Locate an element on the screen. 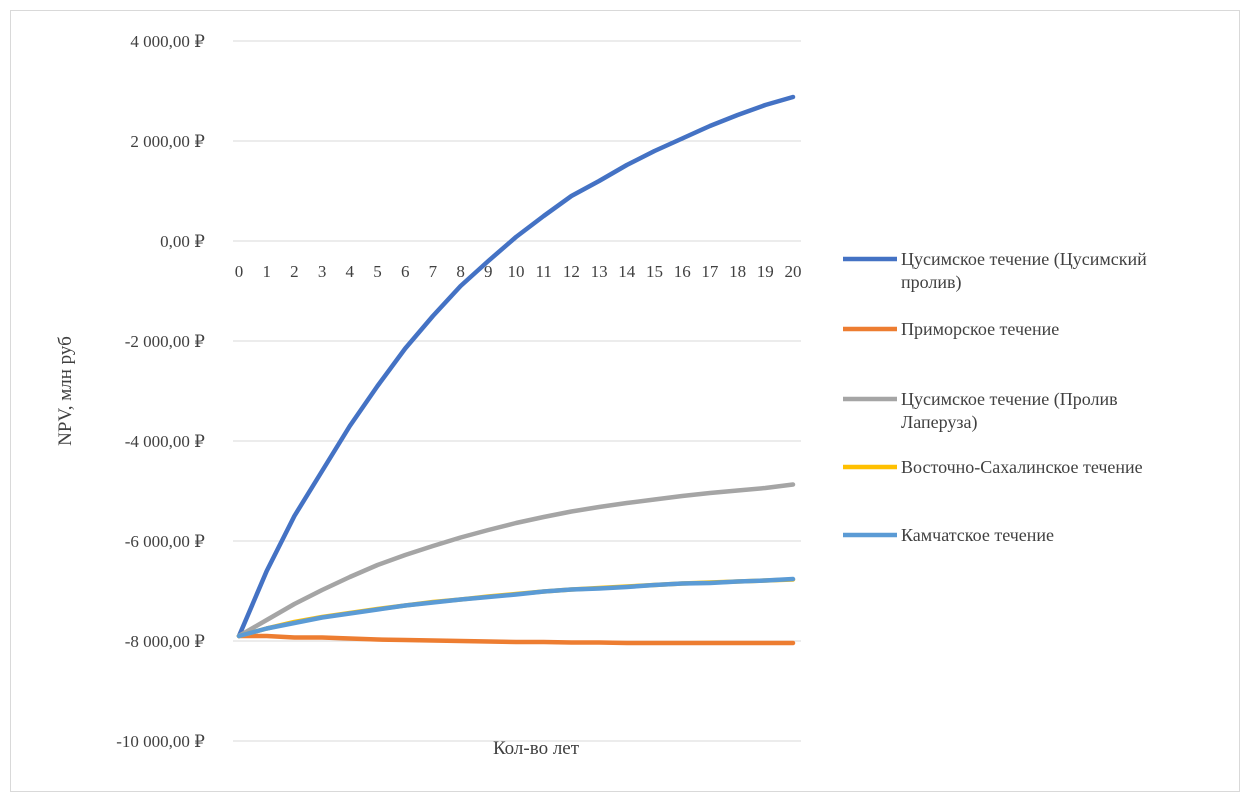 Image resolution: width=1246 pixels, height=798 pixels. x-tick-label: 13 is located at coordinates (599, 271).